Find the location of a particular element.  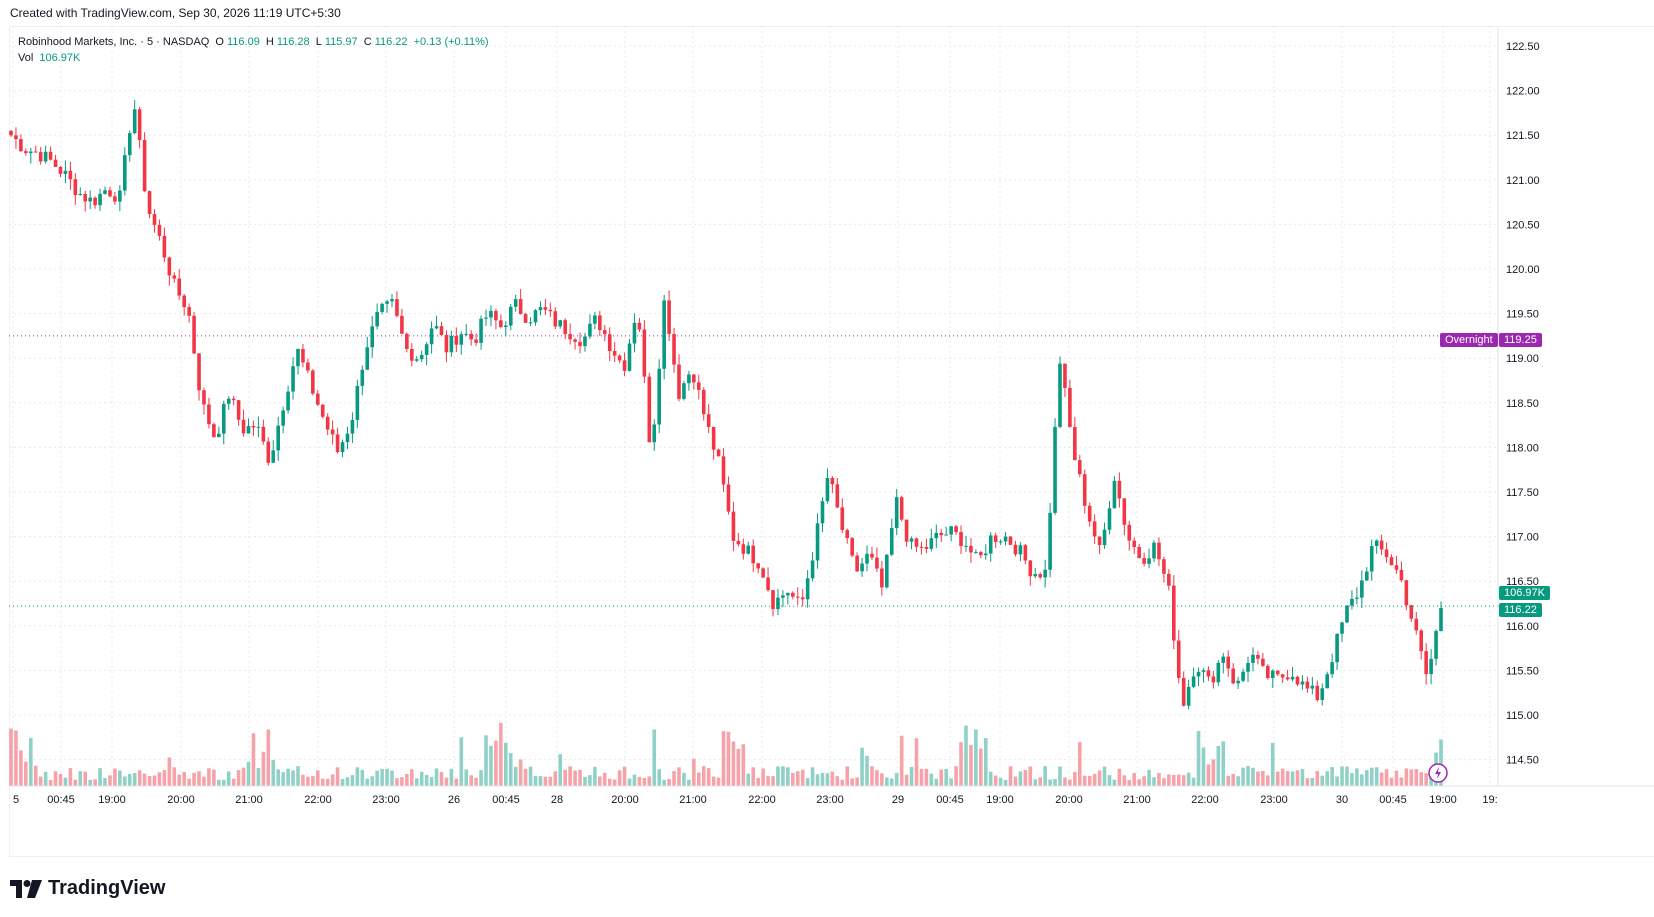

volume-label: Vol is located at coordinates (26, 58).